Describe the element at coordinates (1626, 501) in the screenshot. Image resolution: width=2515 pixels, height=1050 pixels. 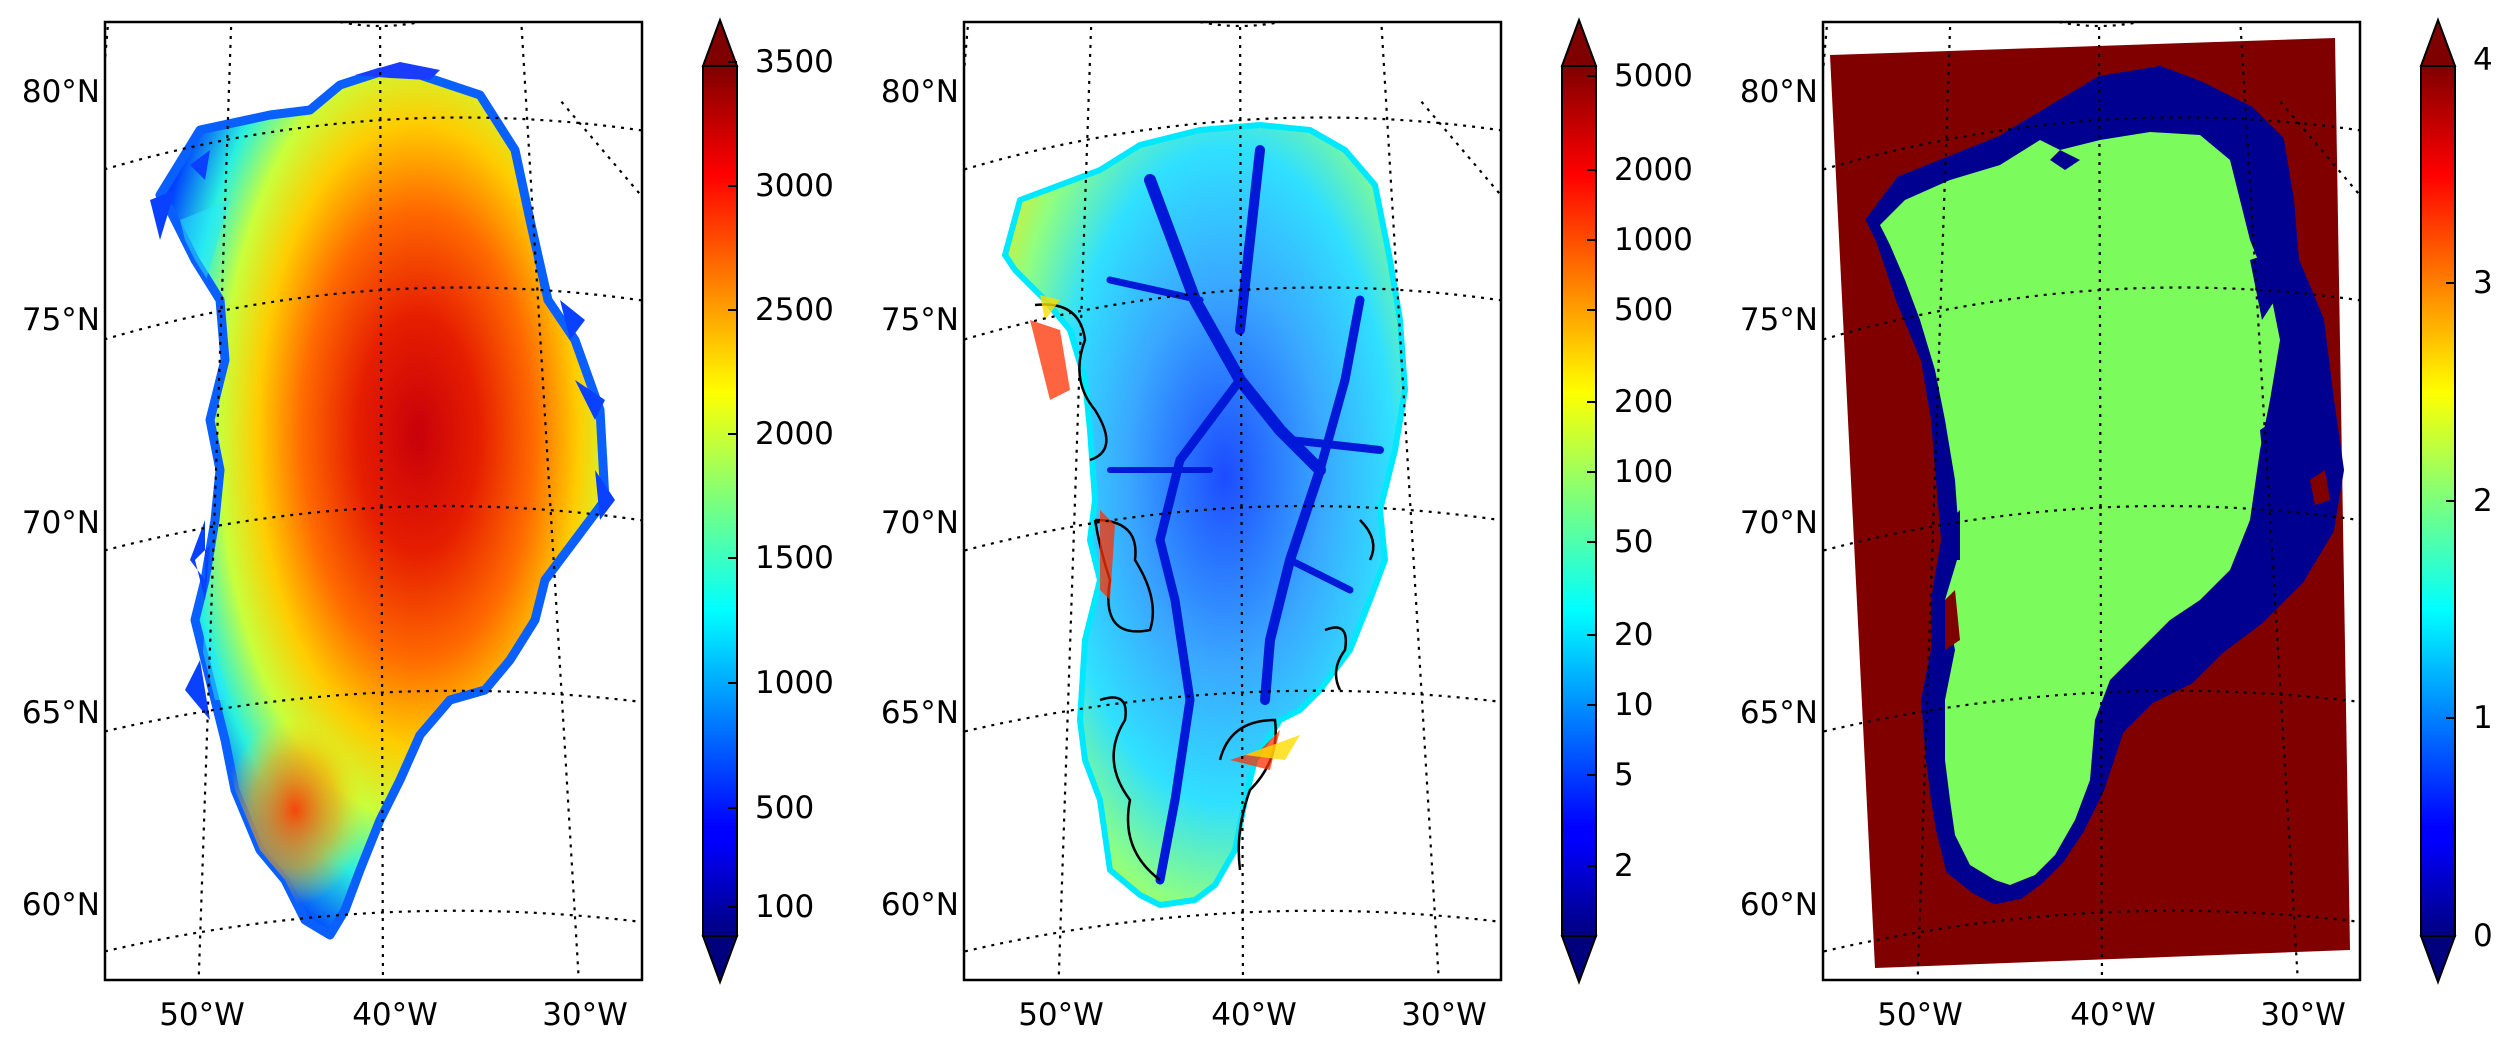
I see `velocity-colorbar: 5000 2000 1000 500 200 100 50 20 10 5 2` at that location.